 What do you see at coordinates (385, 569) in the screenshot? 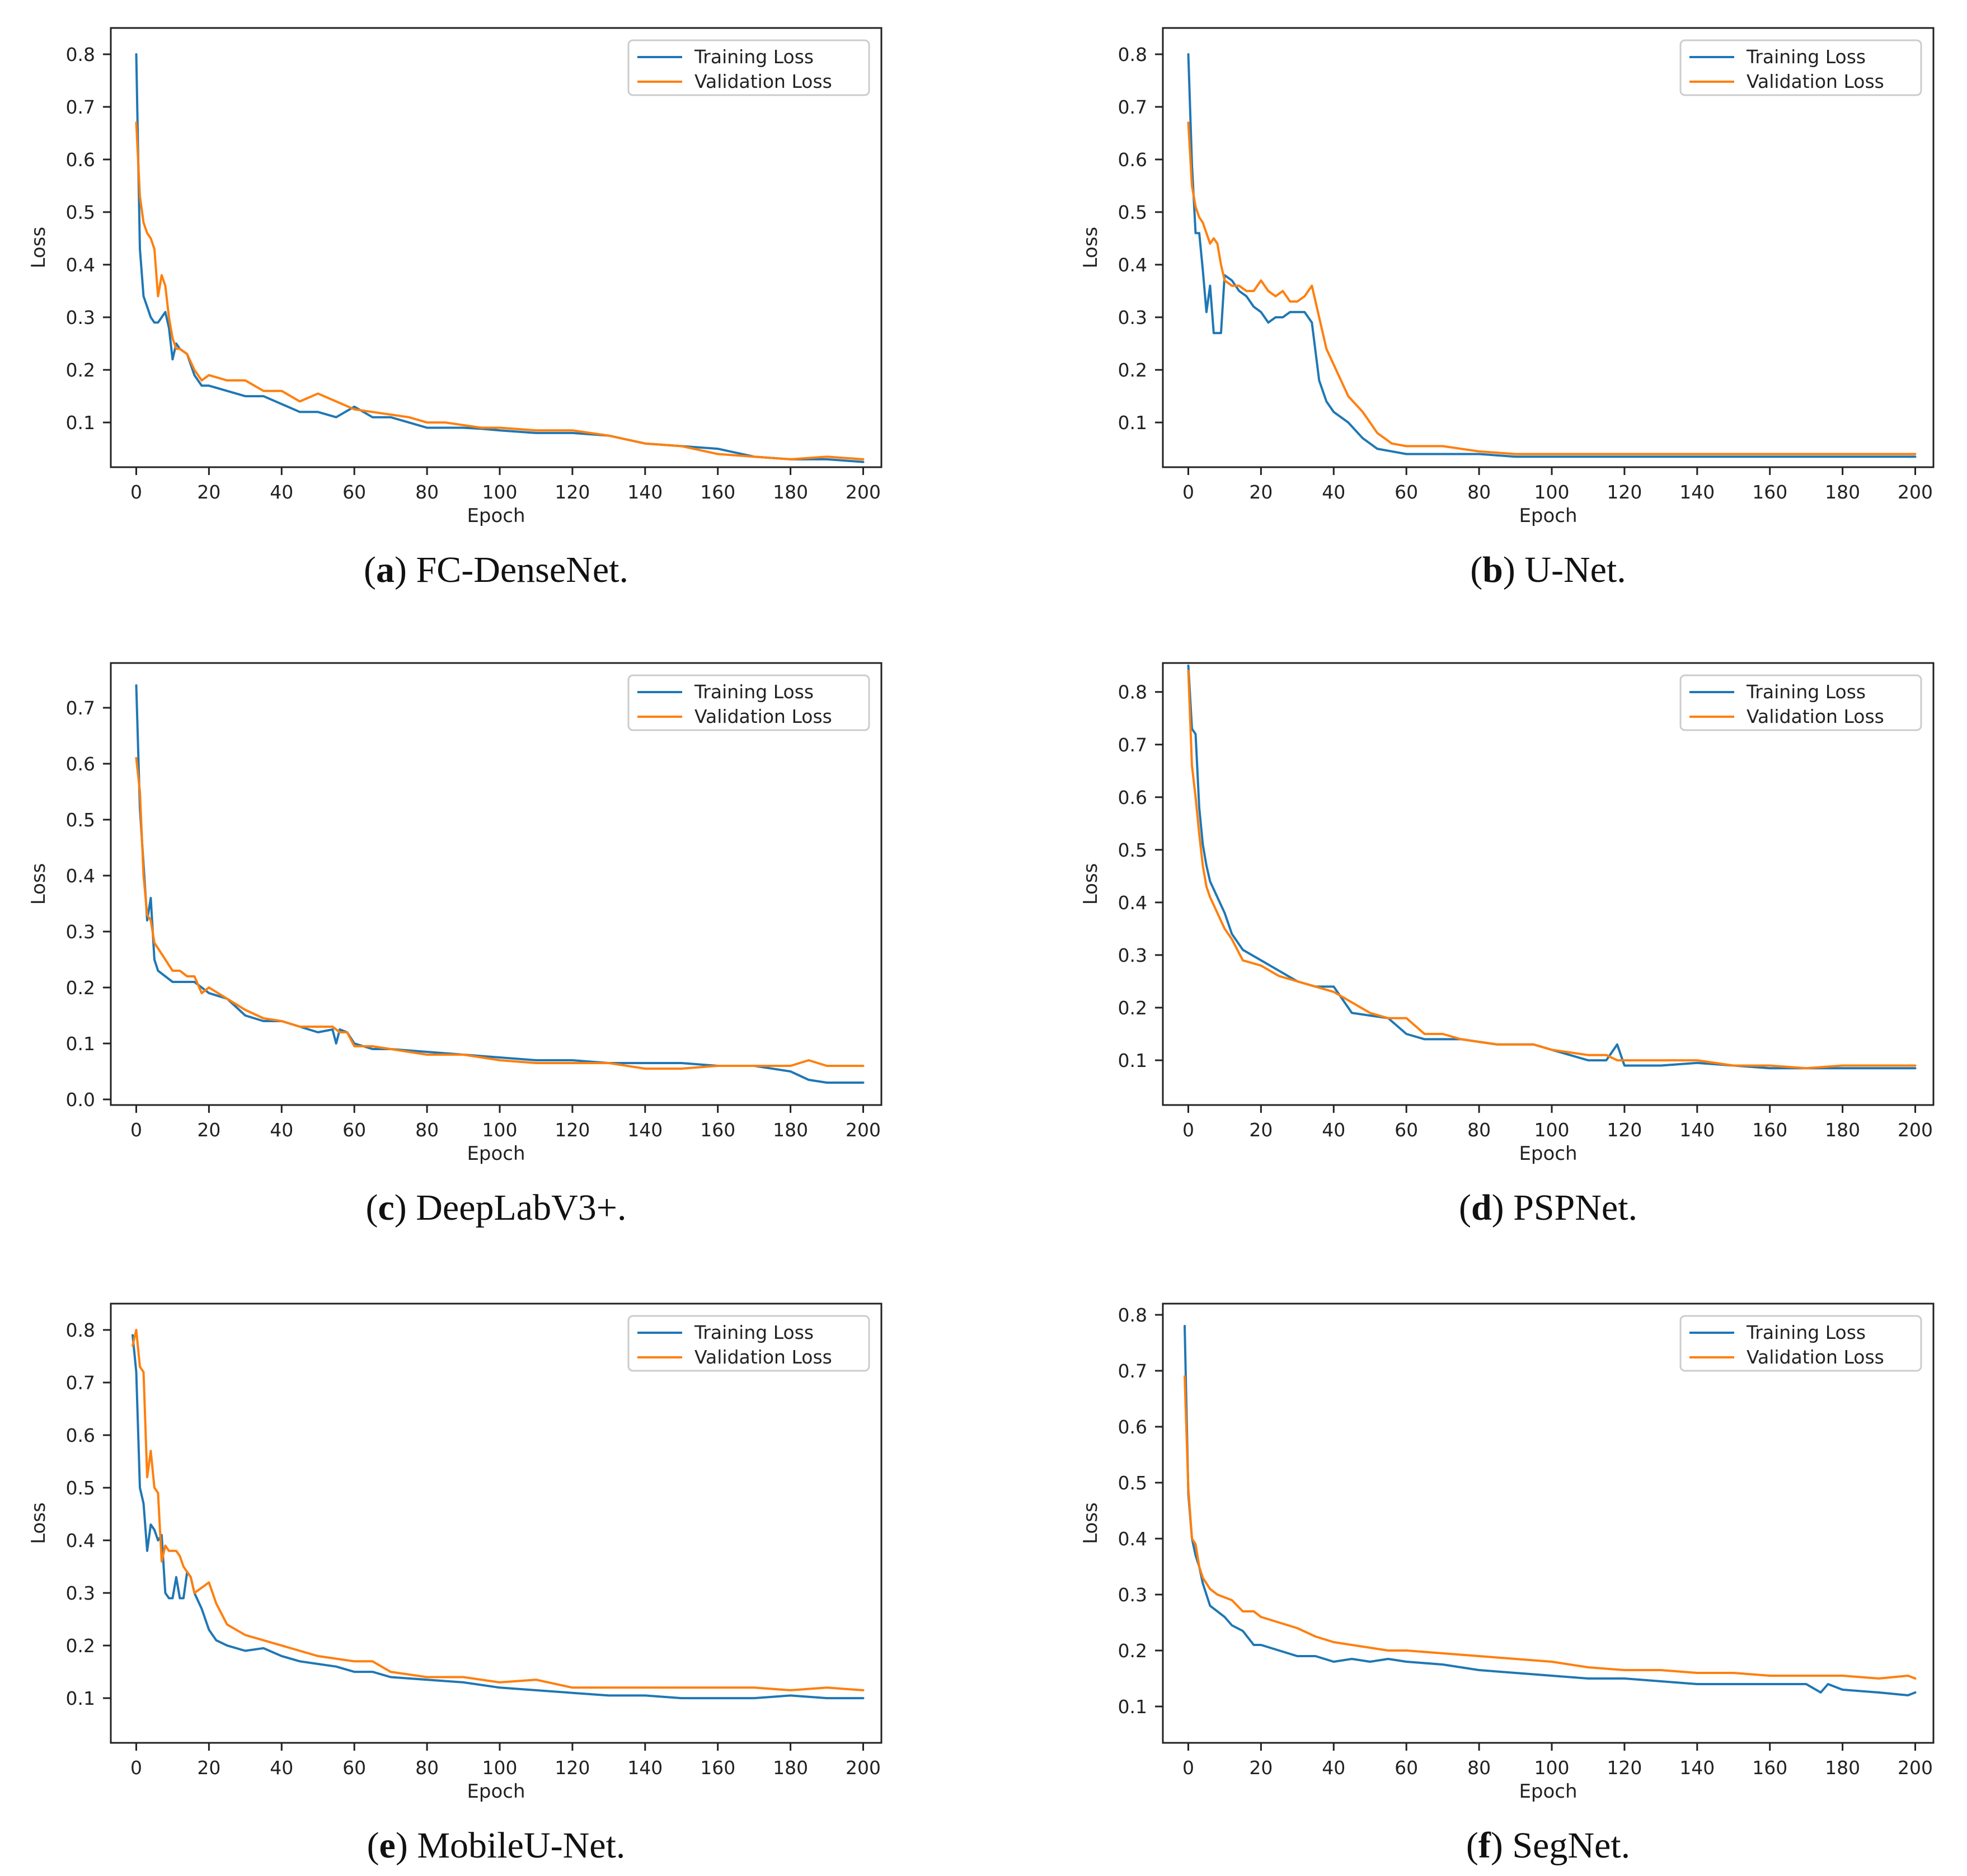
I see `caption-letter: a` at bounding box center [385, 569].